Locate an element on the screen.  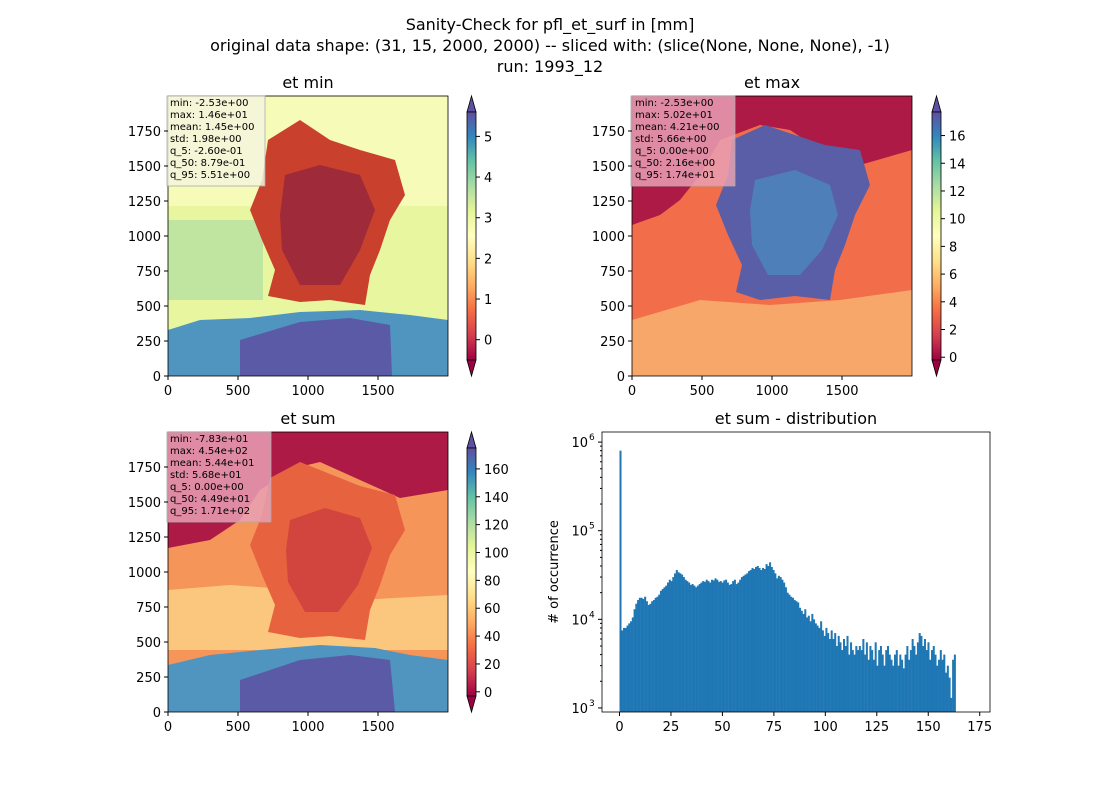
x-tick-label: 150 is located at coordinates (928, 727).